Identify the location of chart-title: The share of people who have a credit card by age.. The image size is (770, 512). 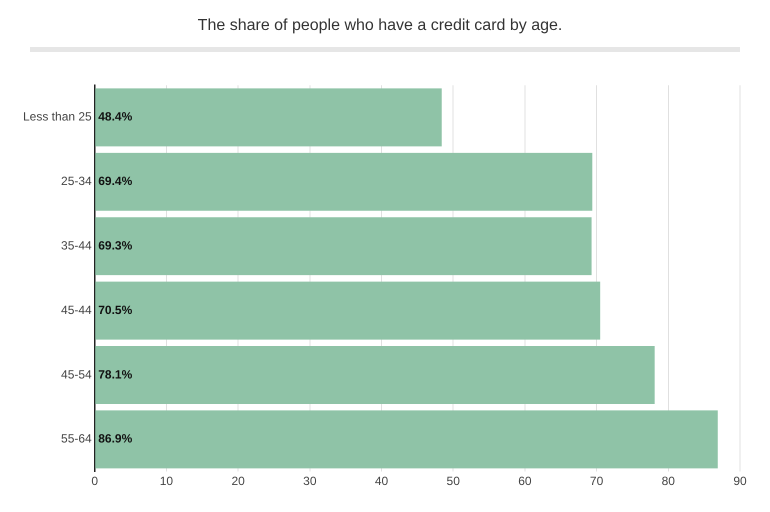
(380, 25).